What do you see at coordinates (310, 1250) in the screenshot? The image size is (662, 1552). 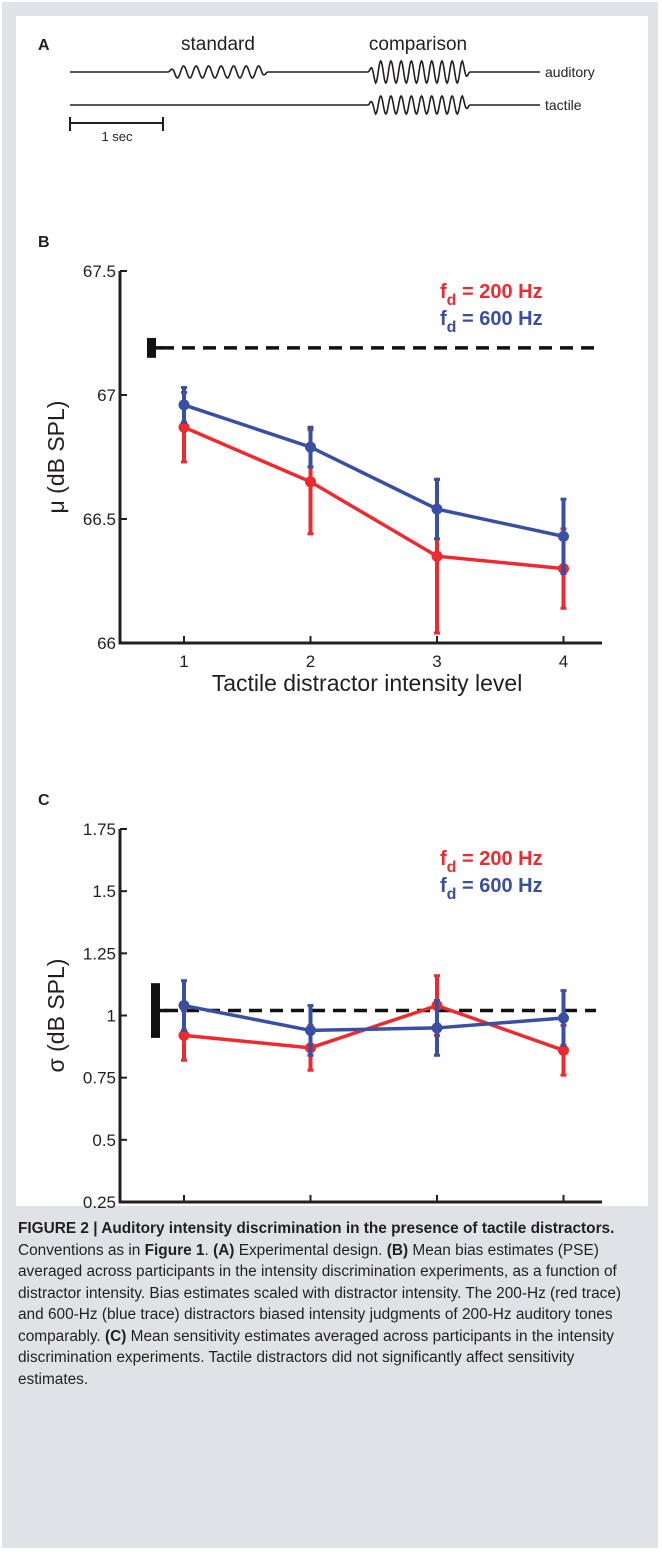 I see `caption-a-text: Experimental design.` at bounding box center [310, 1250].